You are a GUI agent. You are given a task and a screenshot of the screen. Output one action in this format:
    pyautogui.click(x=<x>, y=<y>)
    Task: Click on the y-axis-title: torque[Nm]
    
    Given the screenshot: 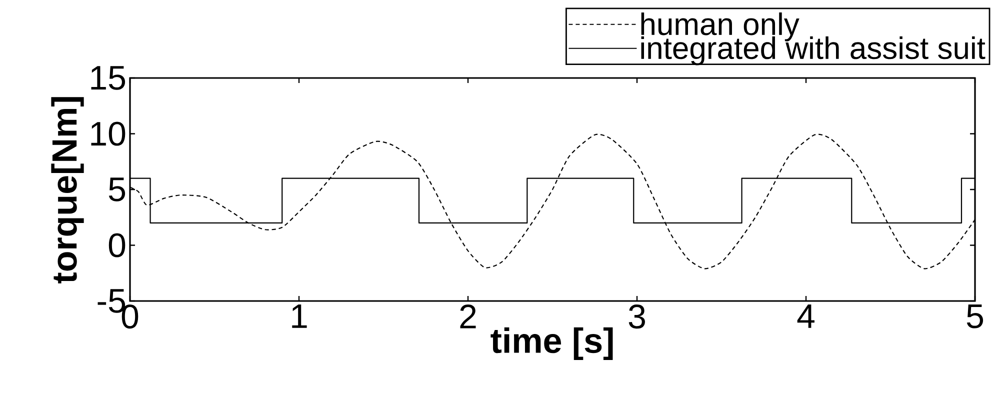 What is the action you would take?
    pyautogui.click(x=67, y=190)
    